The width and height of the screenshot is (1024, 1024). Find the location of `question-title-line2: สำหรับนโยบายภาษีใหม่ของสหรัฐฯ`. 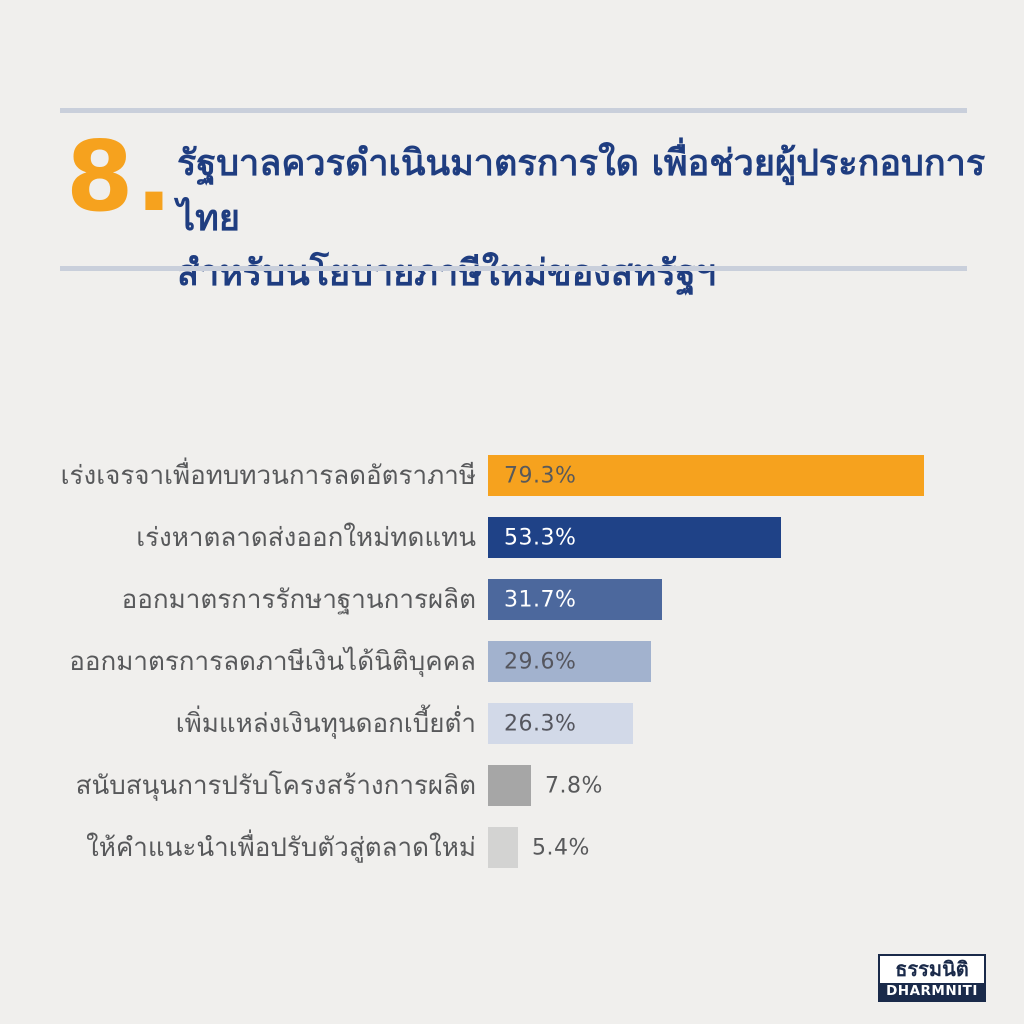

question-title-line2: สำหรับนโยบายภาษีใหม่ของสหรัฐฯ is located at coordinates (446, 273).